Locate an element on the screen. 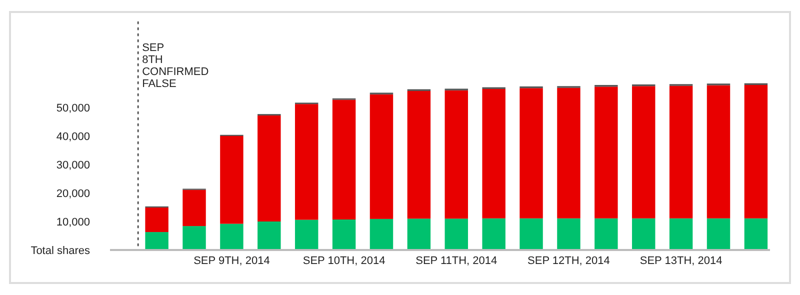 This screenshot has height=295, width=800. x-tick-label: SEP 13TH, 2014 is located at coordinates (681, 261).